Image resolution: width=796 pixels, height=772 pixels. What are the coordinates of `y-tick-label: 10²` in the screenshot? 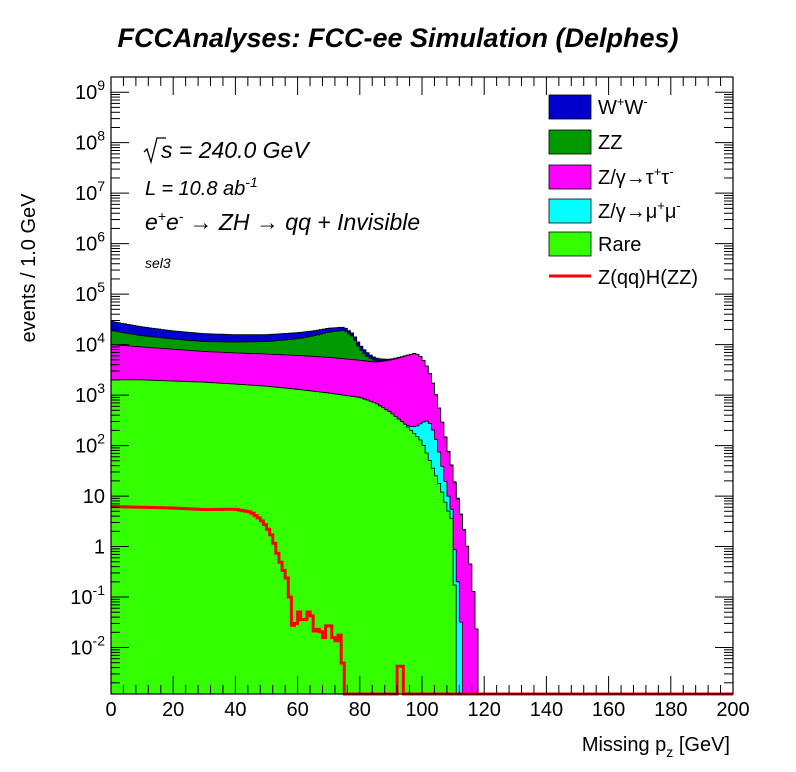 It's located at (90, 444).